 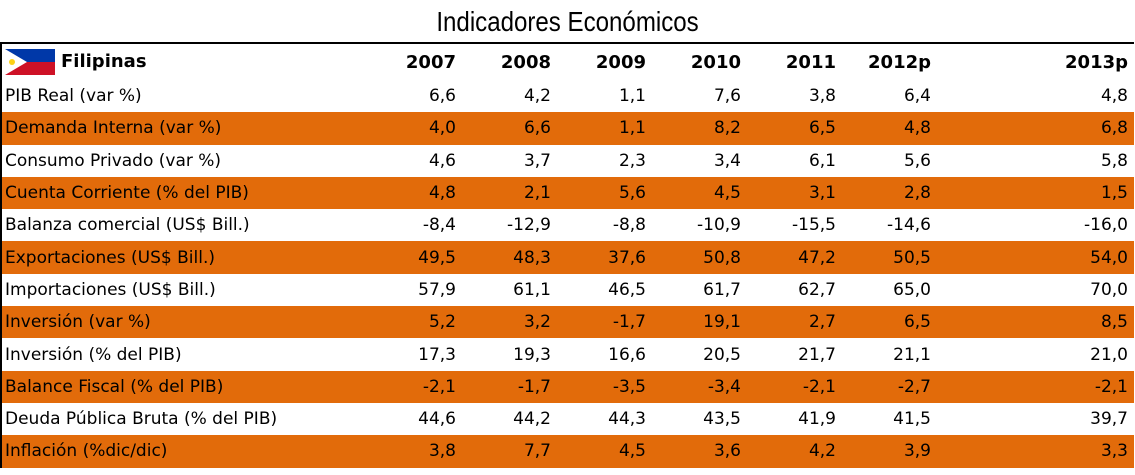 What do you see at coordinates (822, 160) in the screenshot?
I see `value-cell: 6,1` at bounding box center [822, 160].